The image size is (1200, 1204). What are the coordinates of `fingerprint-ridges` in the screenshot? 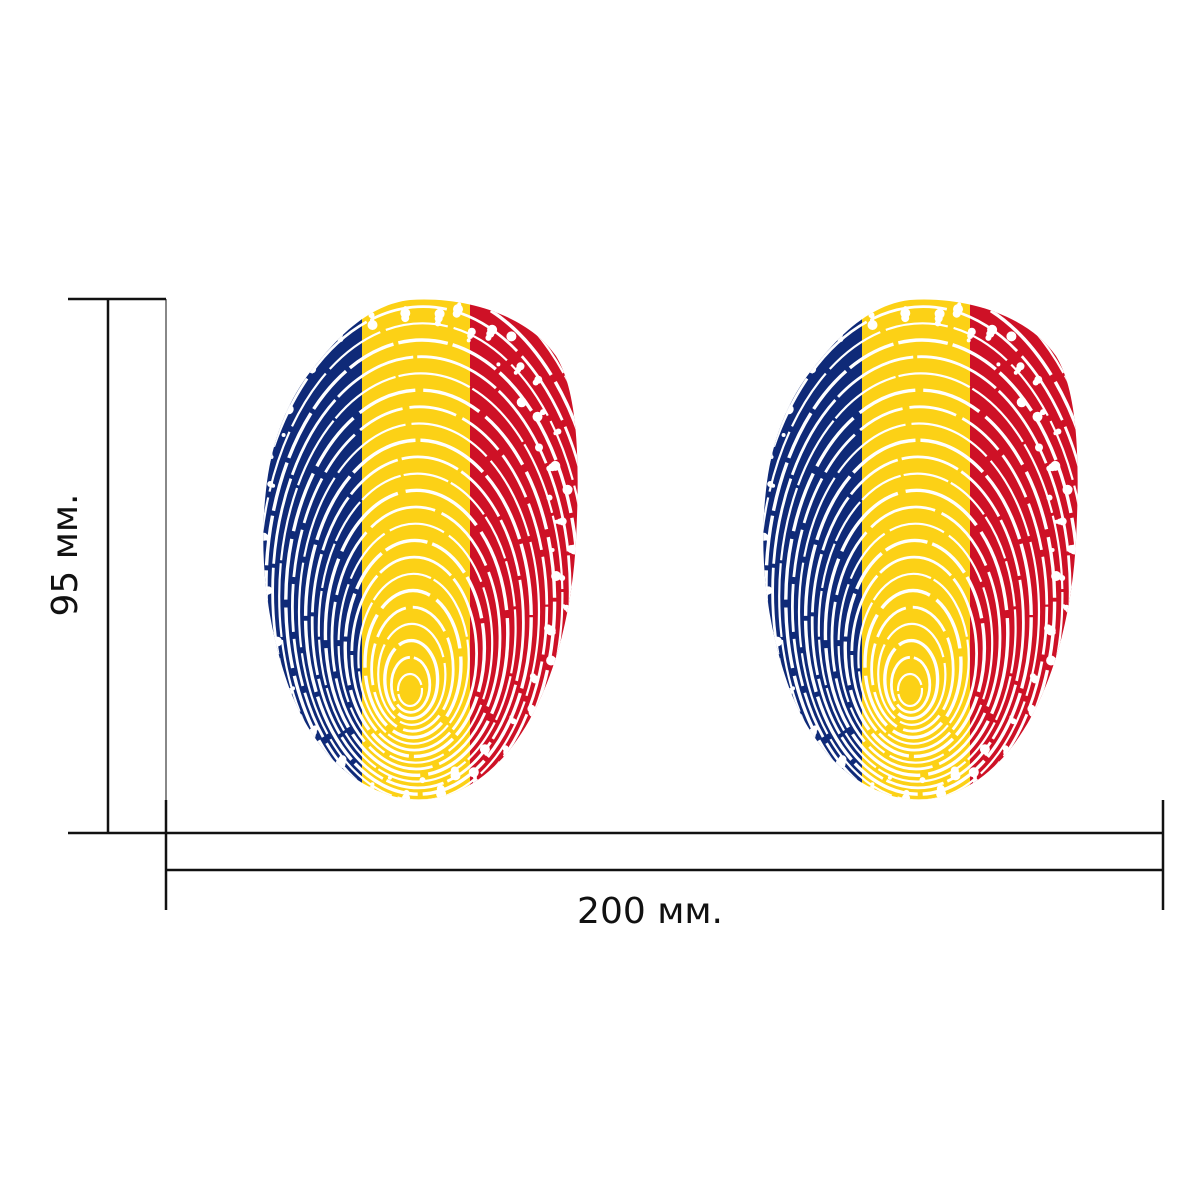 It's located at (910, 550).